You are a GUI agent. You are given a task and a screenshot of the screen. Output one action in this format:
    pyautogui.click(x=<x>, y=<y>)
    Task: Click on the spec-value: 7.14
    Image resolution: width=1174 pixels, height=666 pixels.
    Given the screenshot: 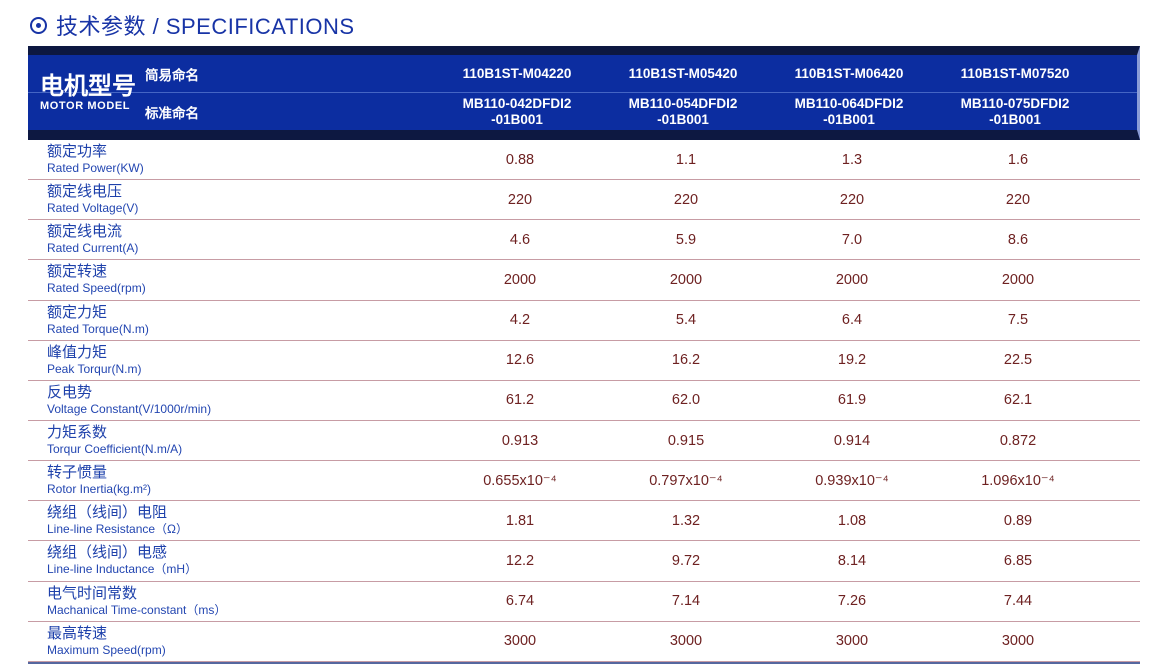 What is the action you would take?
    pyautogui.click(x=686, y=601)
    